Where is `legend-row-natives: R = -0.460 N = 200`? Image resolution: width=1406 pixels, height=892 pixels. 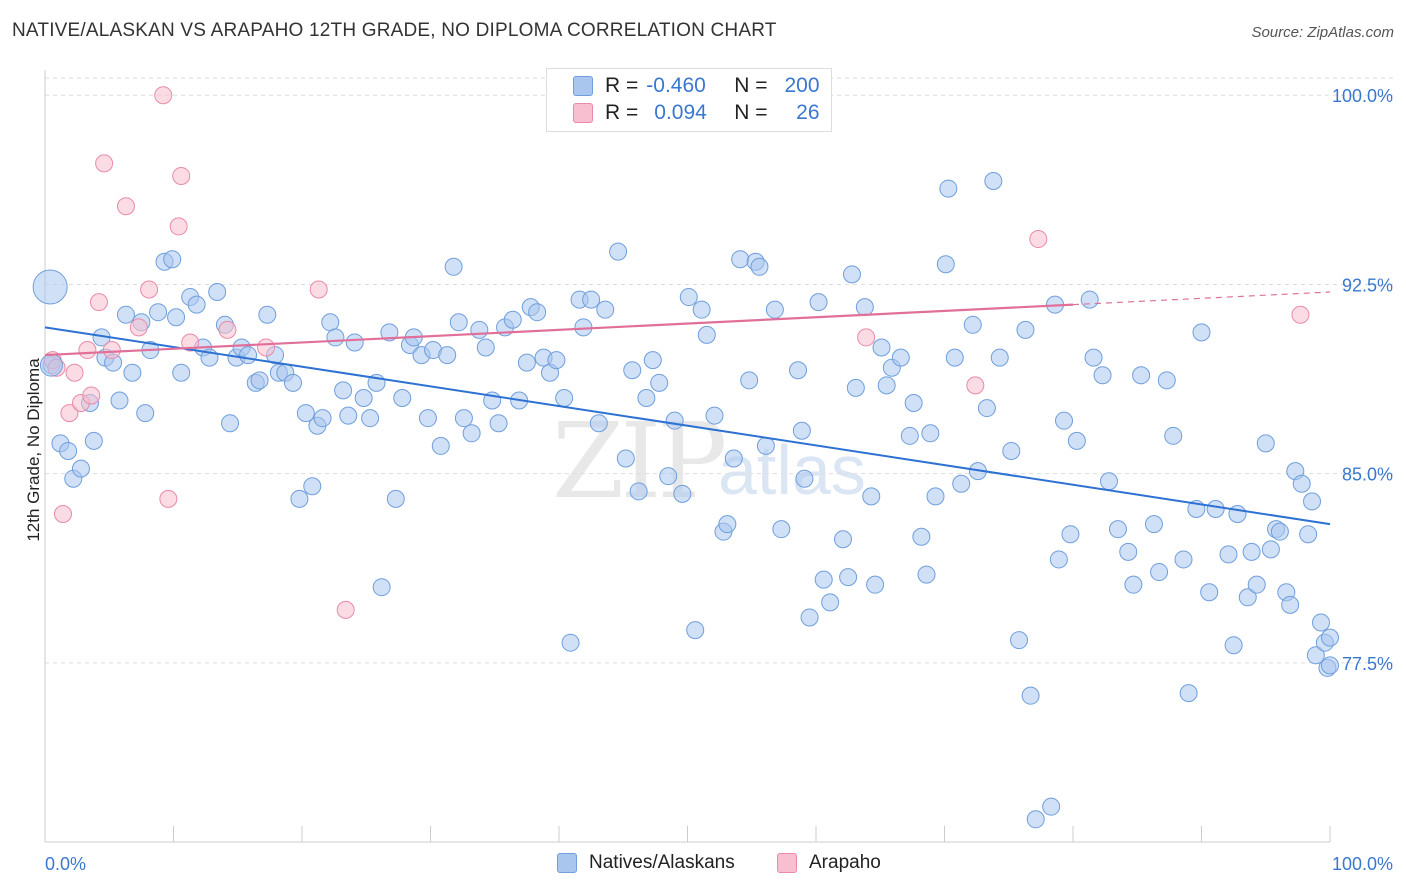
legend-row-natives: R = -0.460 N = 200 is located at coordinates (683, 86).